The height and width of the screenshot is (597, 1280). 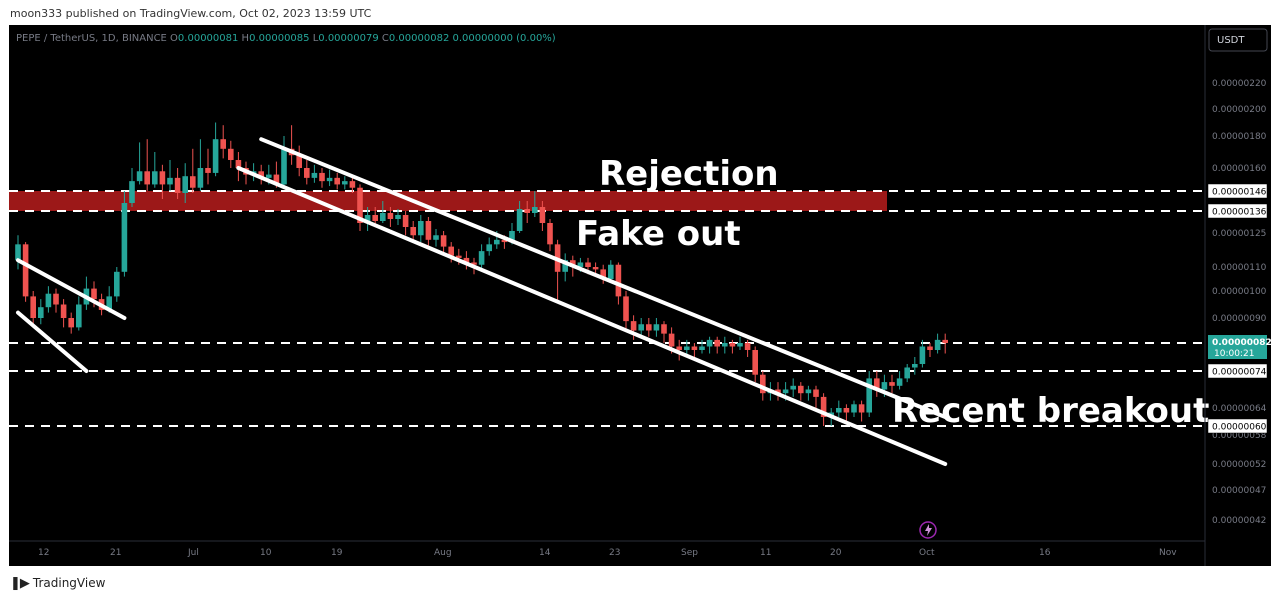 I want to click on y-tick-label: 0.00000220, so click(x=1239, y=84).